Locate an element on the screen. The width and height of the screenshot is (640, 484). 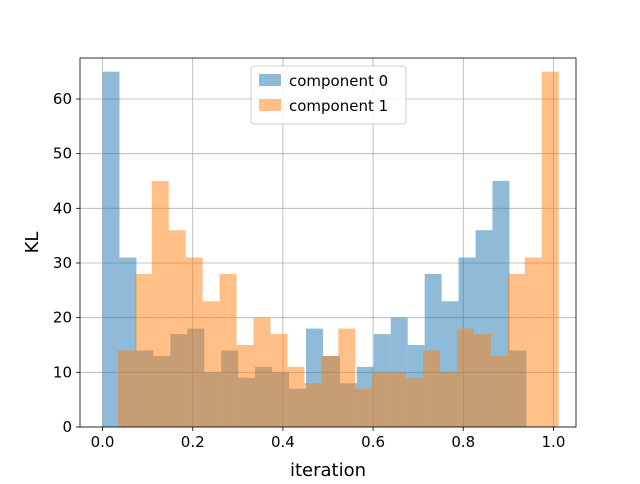
legend-box is located at coordinates (328, 95).